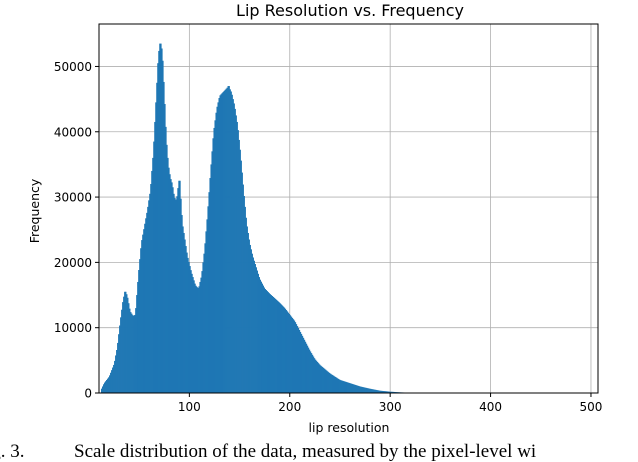 The image size is (638, 462). What do you see at coordinates (189, 407) in the screenshot?
I see `x-tick-label: 100` at bounding box center [189, 407].